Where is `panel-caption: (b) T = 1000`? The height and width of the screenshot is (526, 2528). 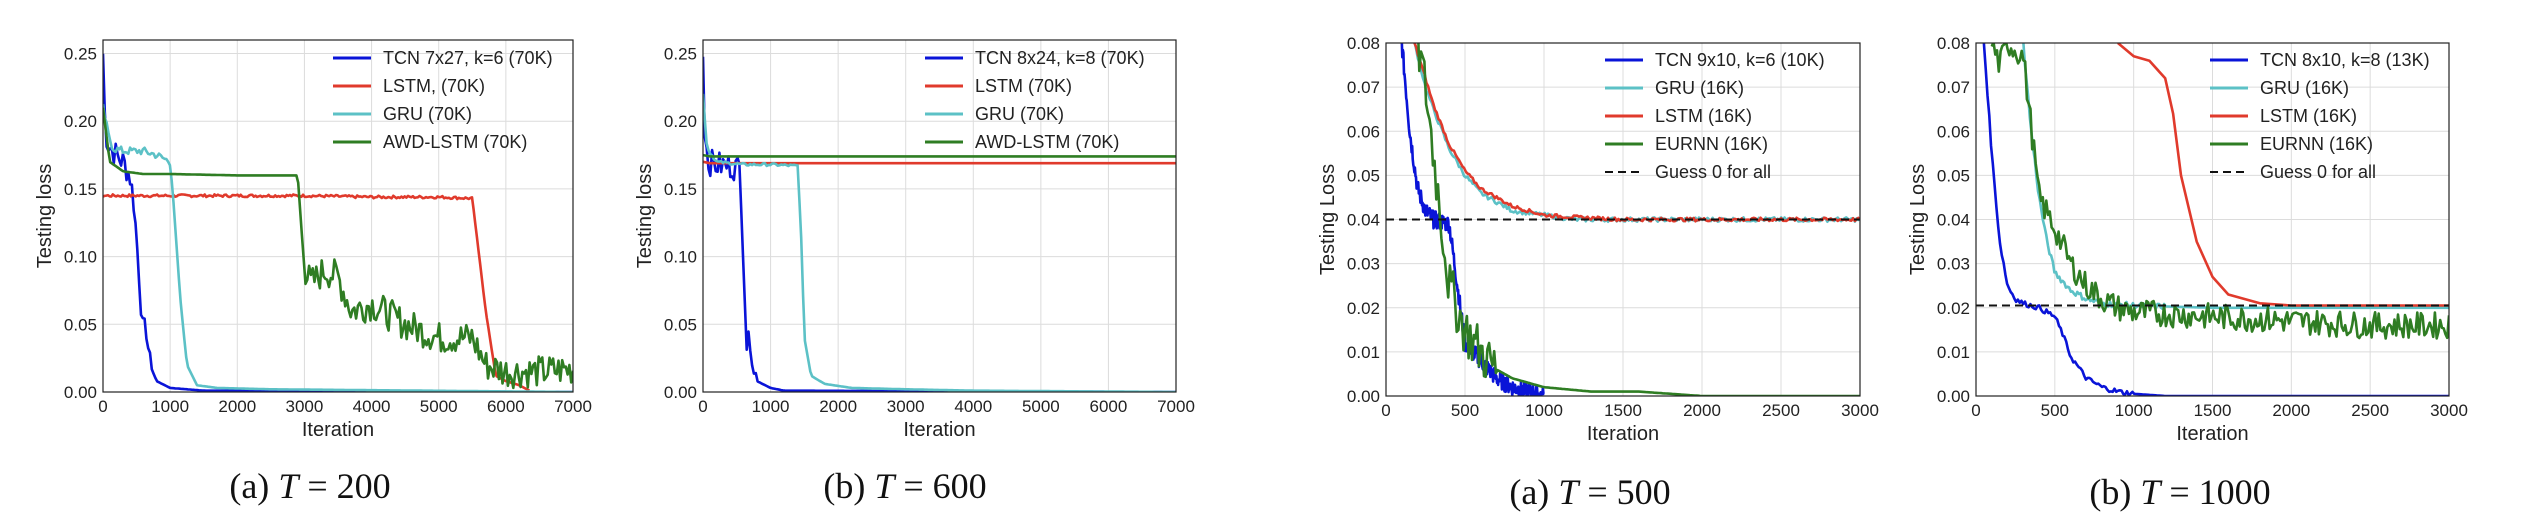
panel-caption: (b) T = 1000 is located at coordinates (2179, 492).